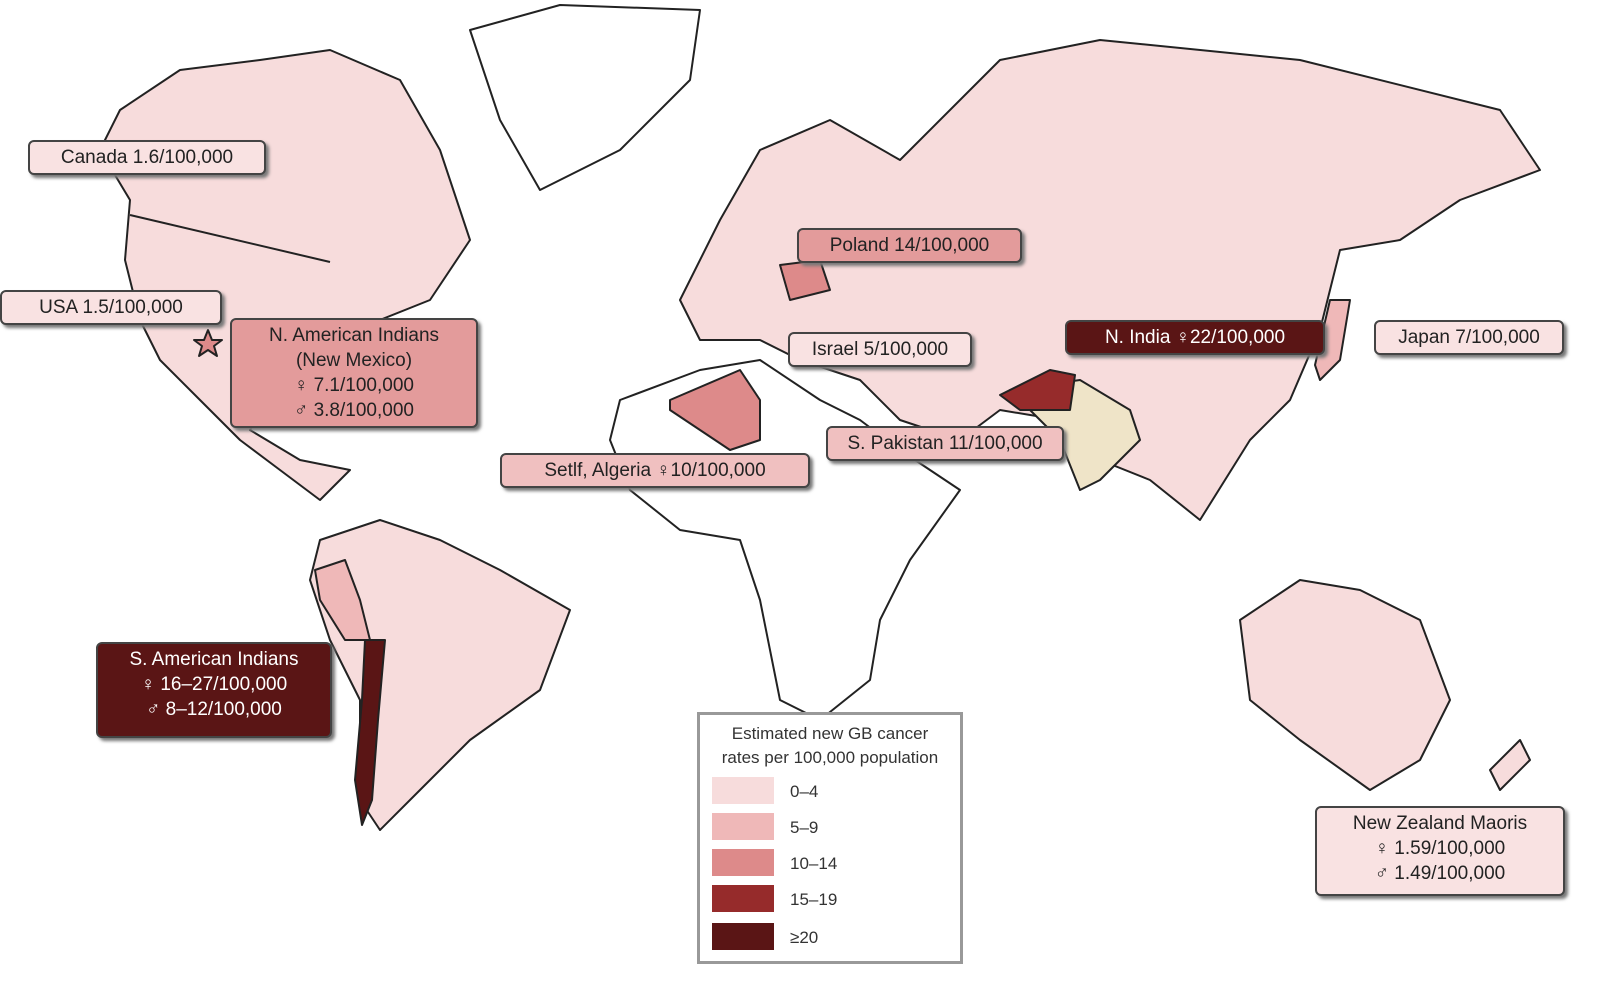 This screenshot has width=1600, height=987. I want to click on label: New Zealand Maoris, so click(1440, 823).